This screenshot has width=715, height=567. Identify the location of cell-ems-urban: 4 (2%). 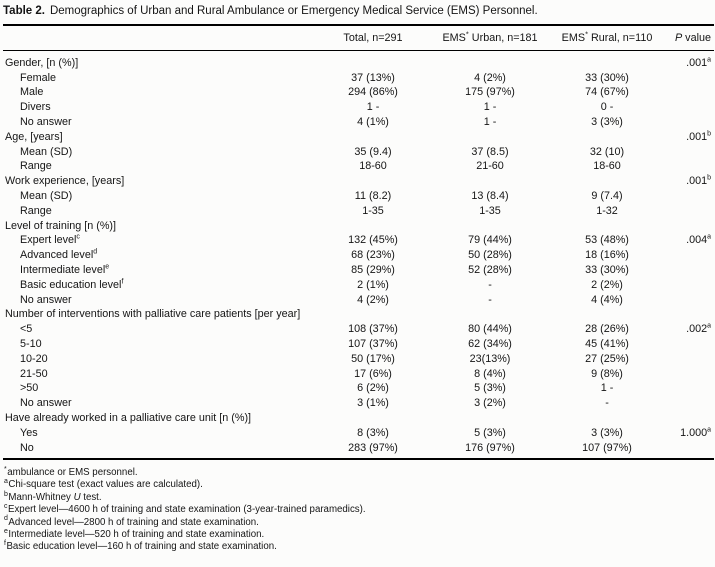
(490, 77).